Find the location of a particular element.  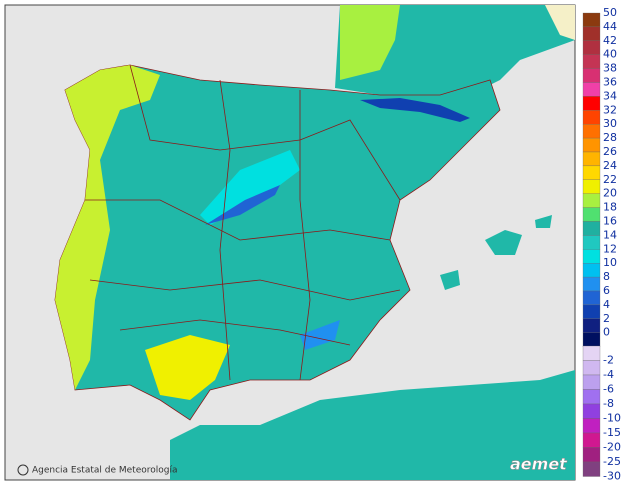

legend-label: 22 is located at coordinates (610, 179).